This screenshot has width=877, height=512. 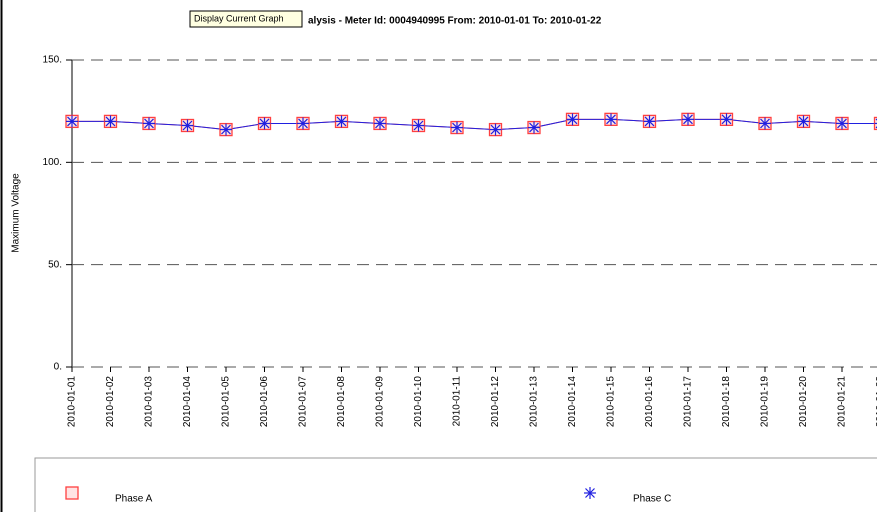 I want to click on marker-square, so click(x=72, y=493).